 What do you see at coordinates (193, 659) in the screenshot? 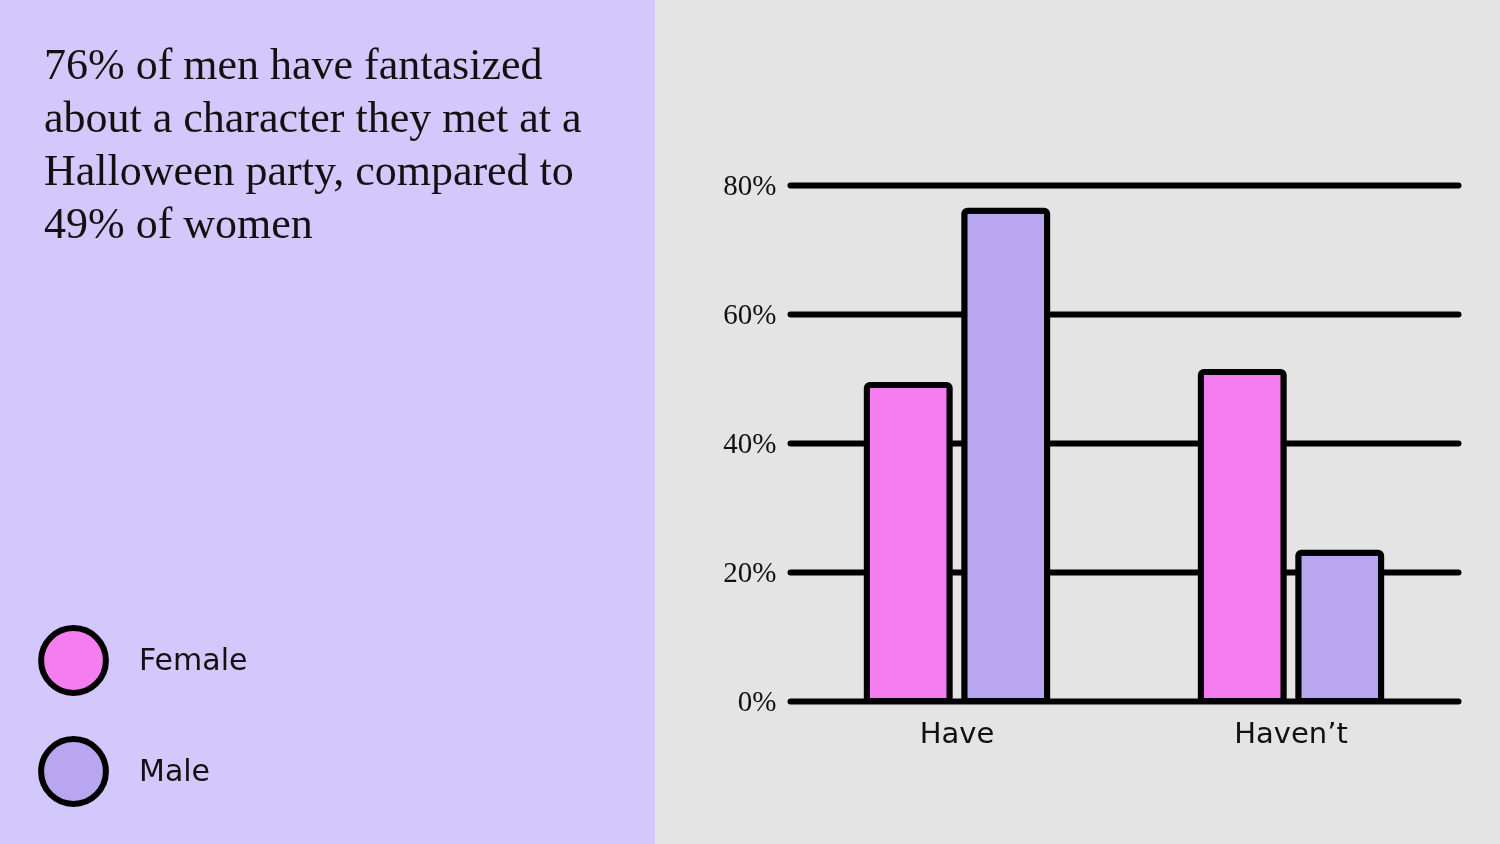
I see `legend-label: Female` at bounding box center [193, 659].